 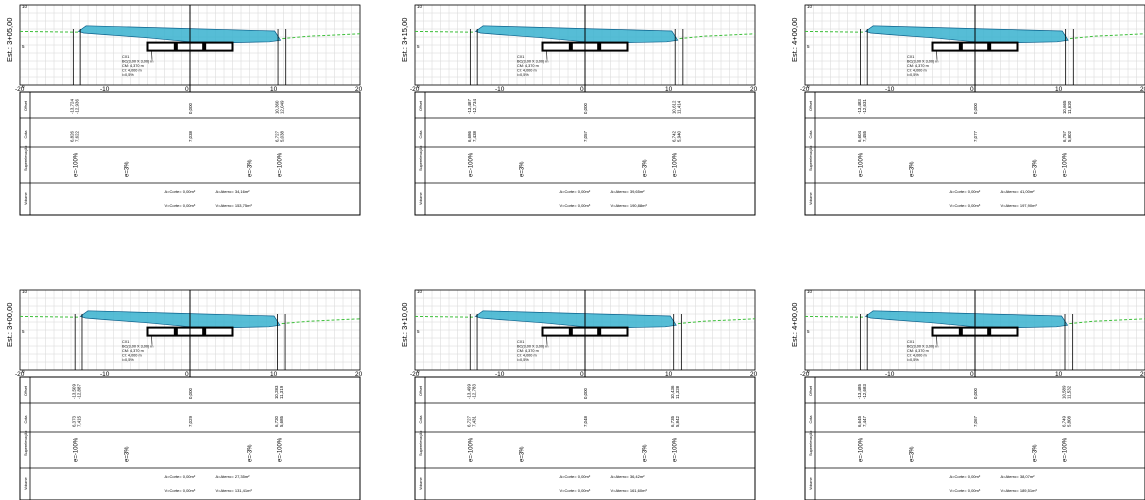 What do you see at coordinates (672, 421) in the screenshot?
I see `cota-value: 6,735` at bounding box center [672, 421].